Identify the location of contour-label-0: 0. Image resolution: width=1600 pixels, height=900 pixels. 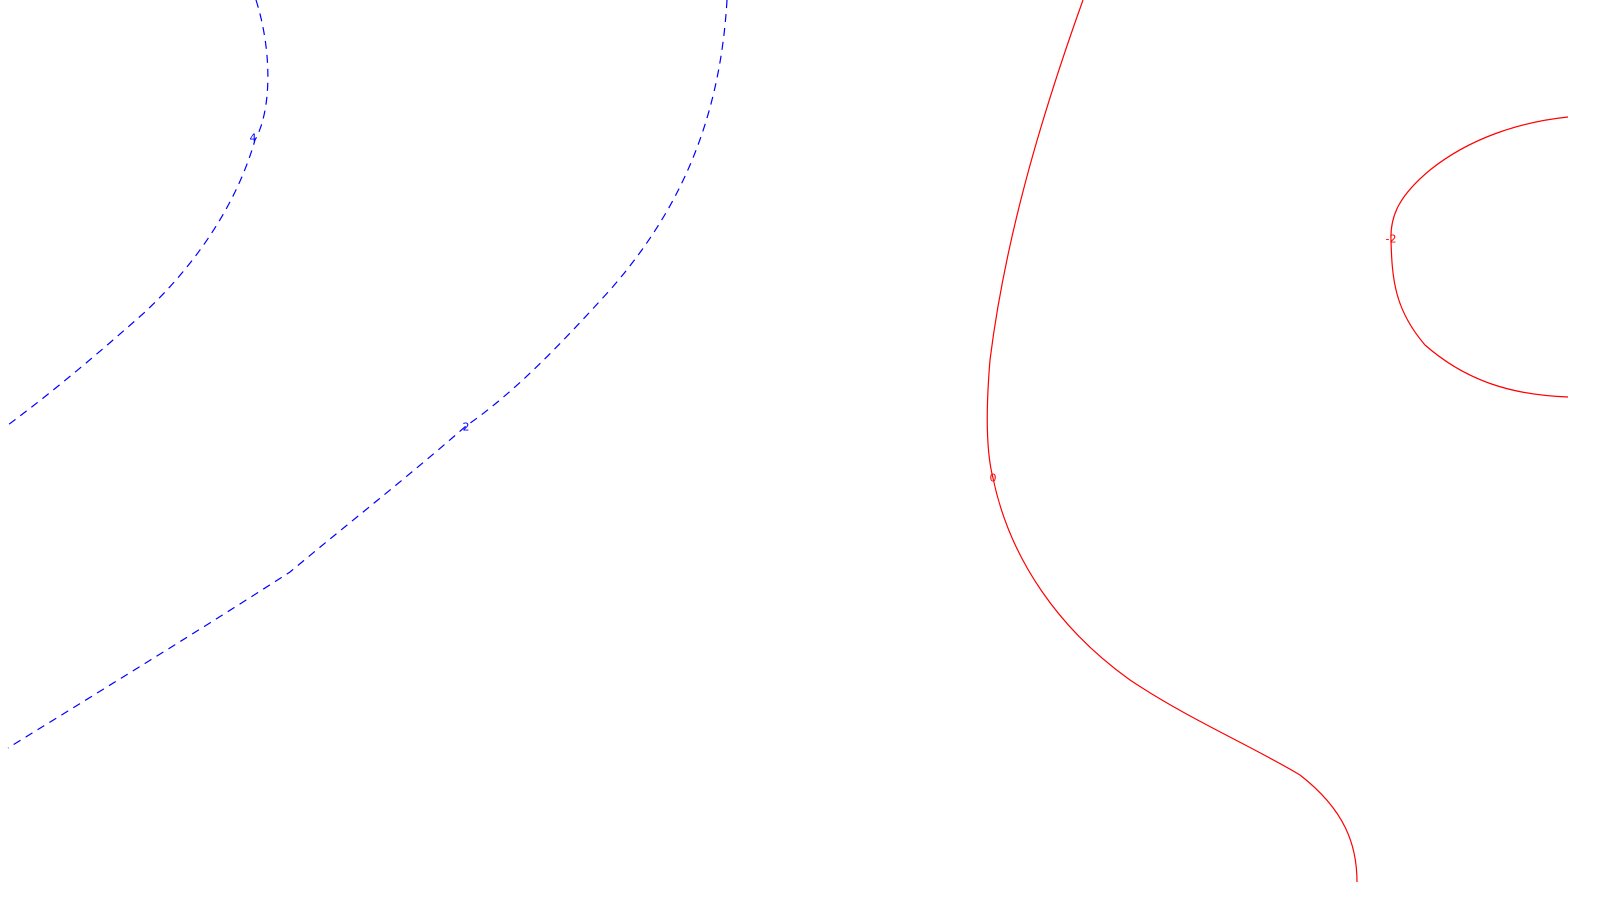
(993, 478).